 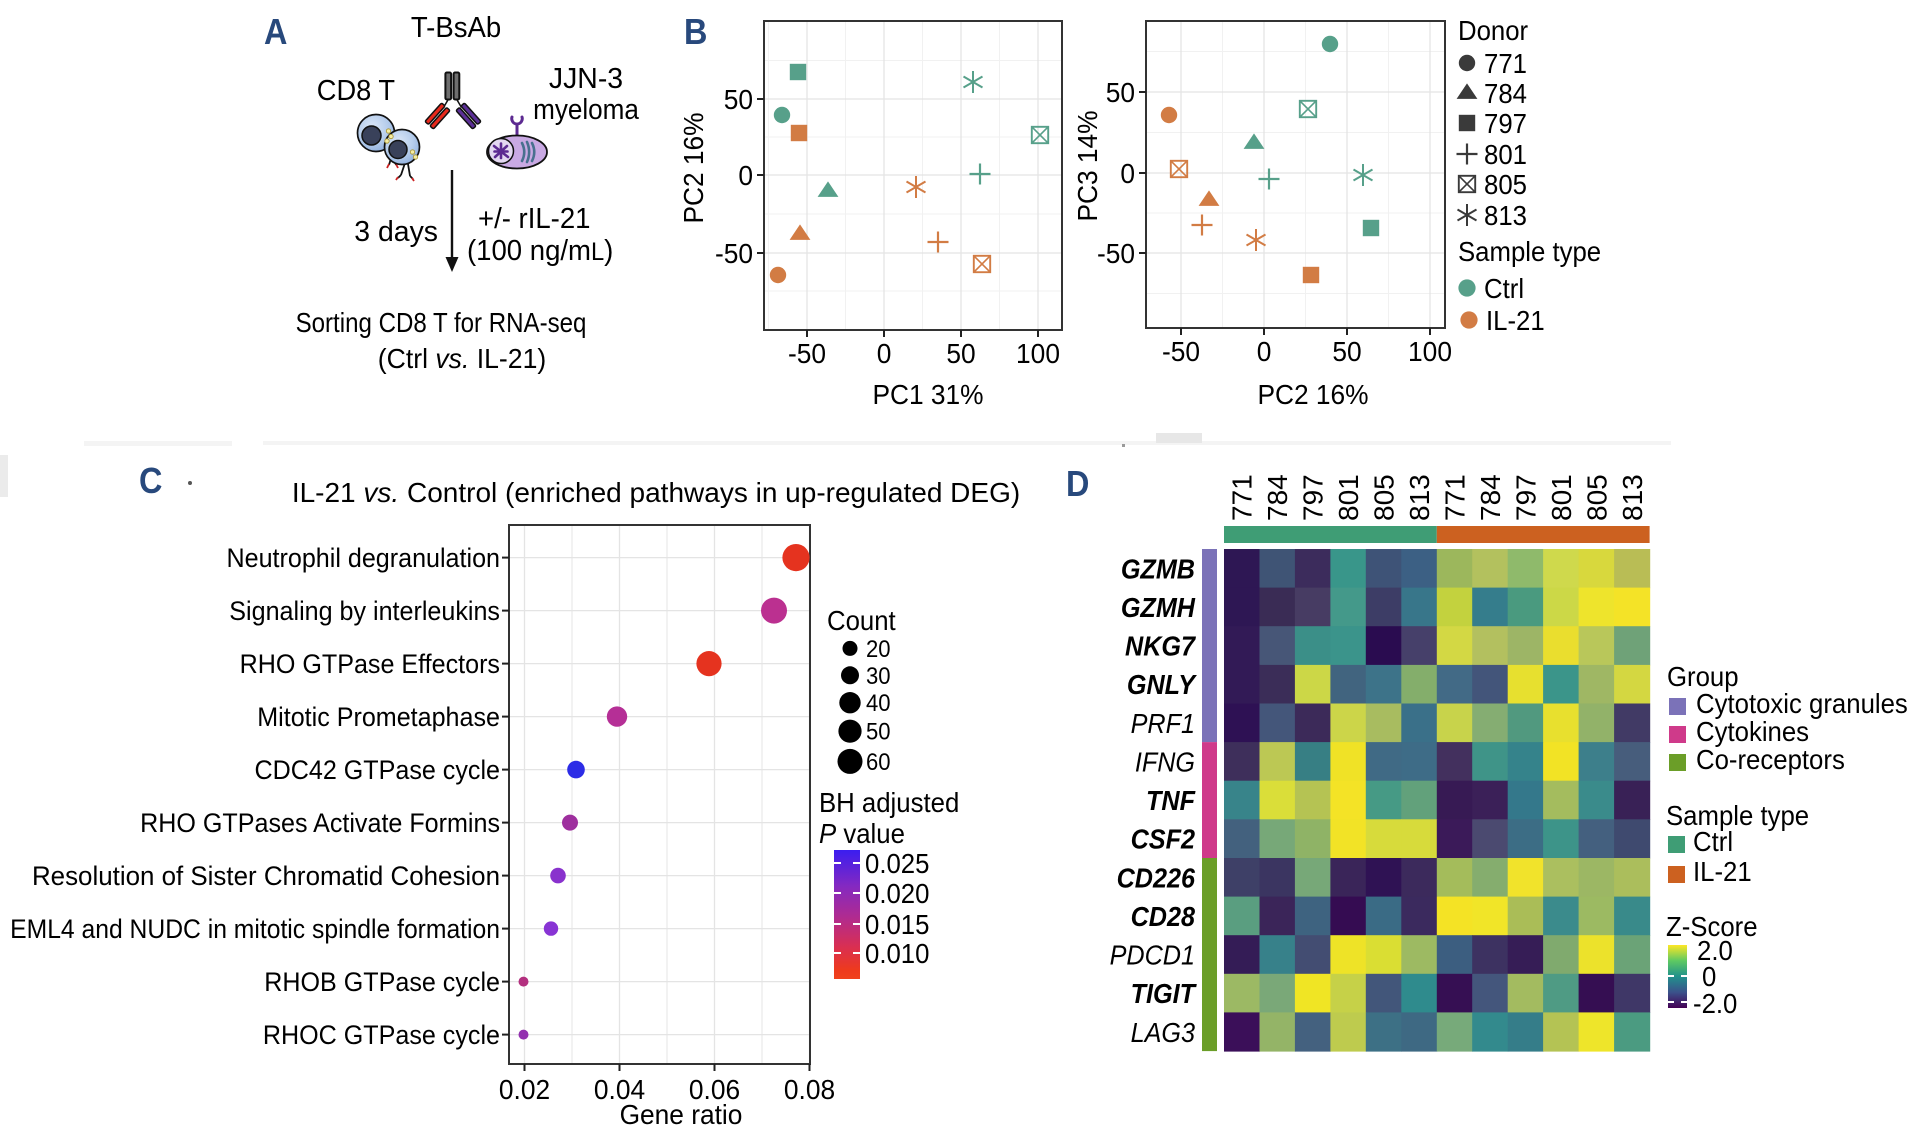 What do you see at coordinates (378, 716) in the screenshot?
I see `svg-text: Mitotic Prometaphase` at bounding box center [378, 716].